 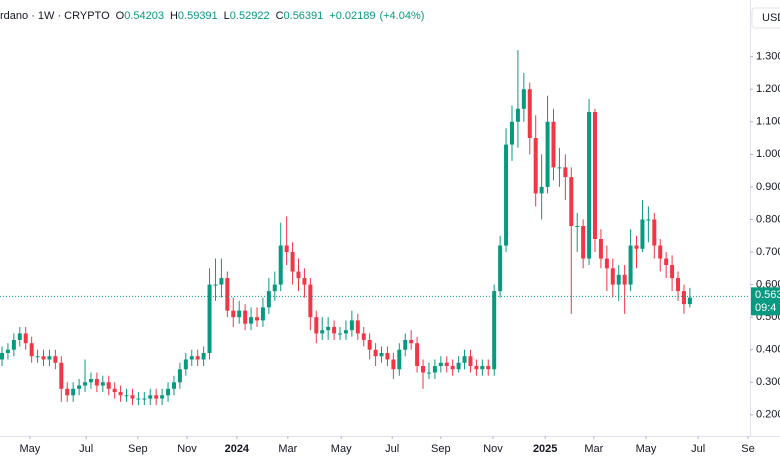 What do you see at coordinates (174, 16) in the screenshot?
I see `ohlc-label: H` at bounding box center [174, 16].